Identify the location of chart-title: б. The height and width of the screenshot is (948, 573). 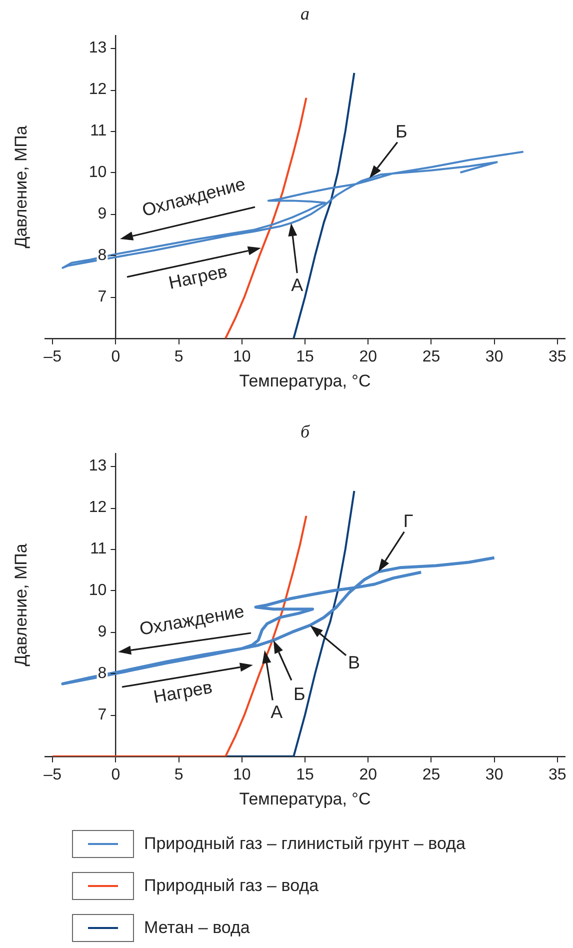
(305, 432).